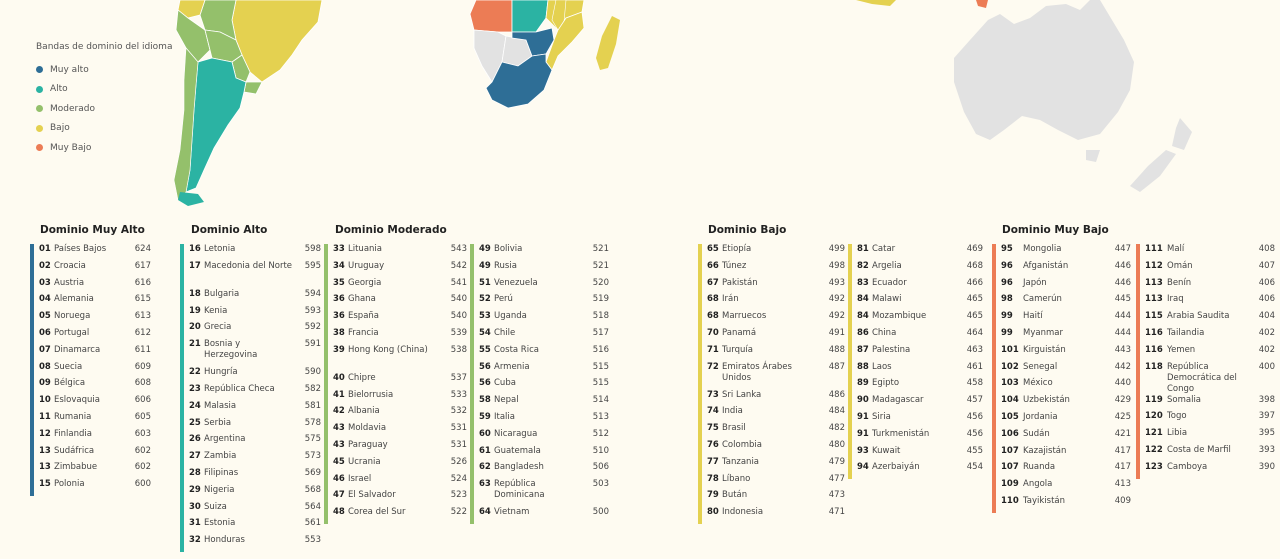 Image resolution: width=1280 pixels, height=559 pixels. Describe the element at coordinates (104, 70) in the screenshot. I see `legend-item: Muy alto` at that location.